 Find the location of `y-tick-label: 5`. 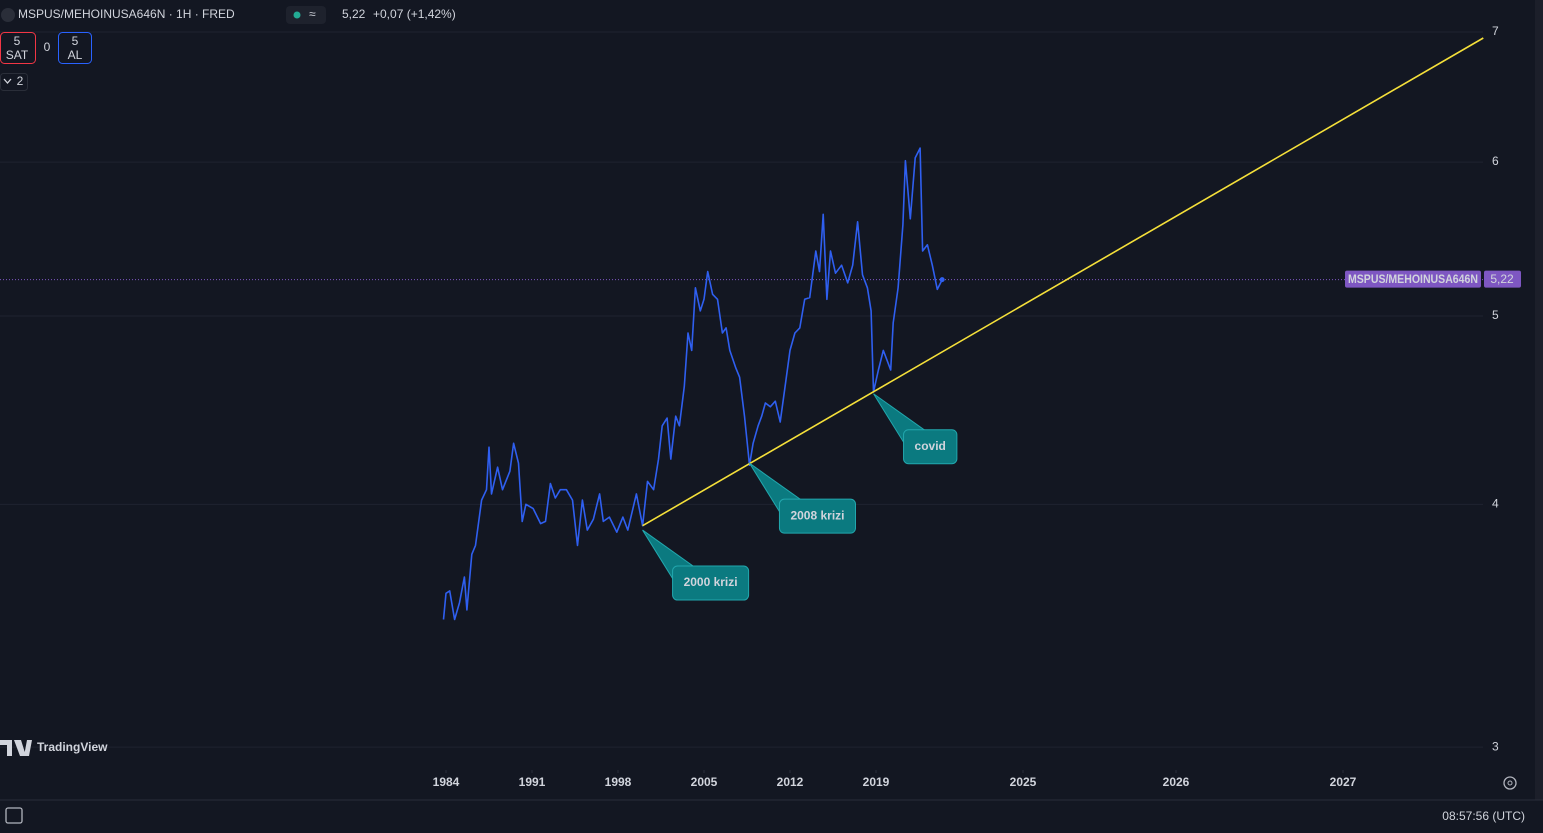

y-tick-label: 5 is located at coordinates (1495, 315).